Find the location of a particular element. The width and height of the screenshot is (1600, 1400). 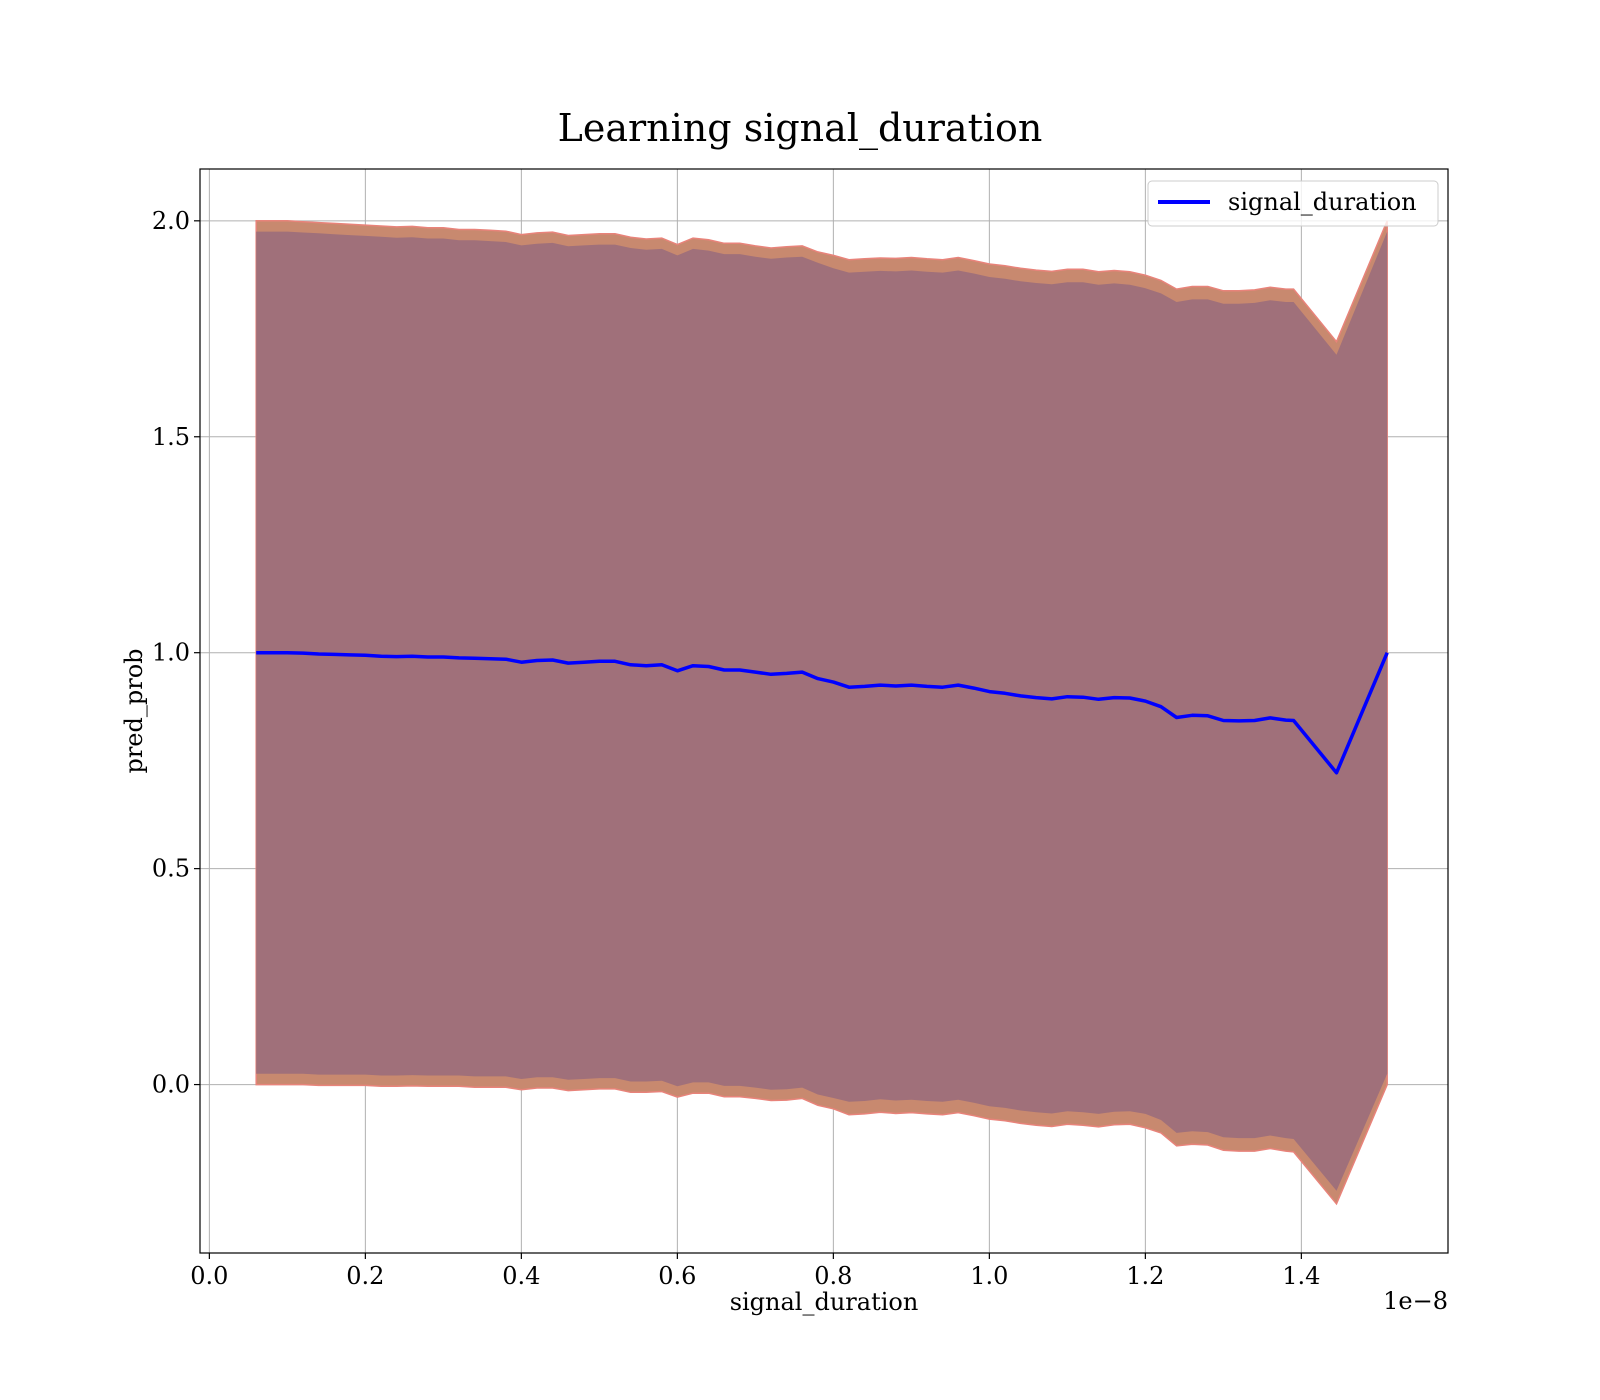

y-axis: 0.0 0.5 1.0 1.5 2.0 is located at coordinates (176, 653).